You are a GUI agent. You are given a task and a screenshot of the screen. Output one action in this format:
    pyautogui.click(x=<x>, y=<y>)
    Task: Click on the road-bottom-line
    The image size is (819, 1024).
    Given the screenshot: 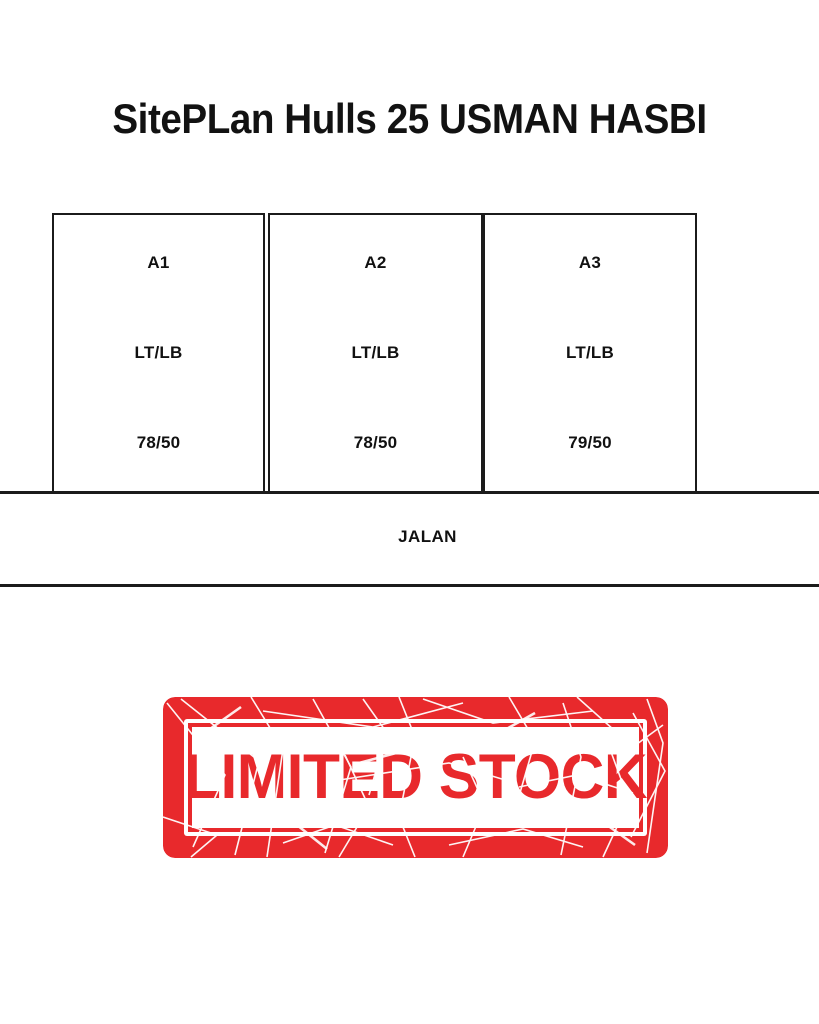 What is the action you would take?
    pyautogui.click(x=409, y=585)
    